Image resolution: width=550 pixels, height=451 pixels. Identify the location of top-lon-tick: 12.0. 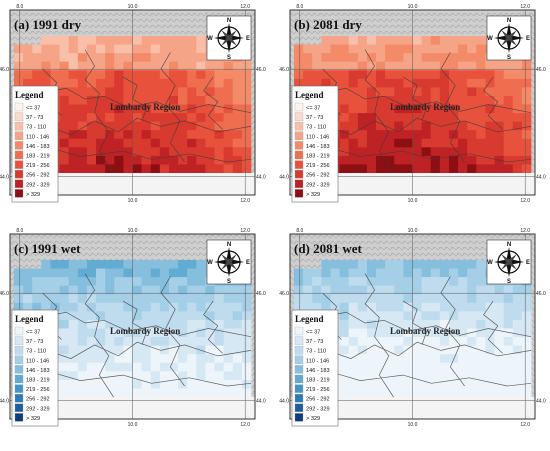
(245, 231).